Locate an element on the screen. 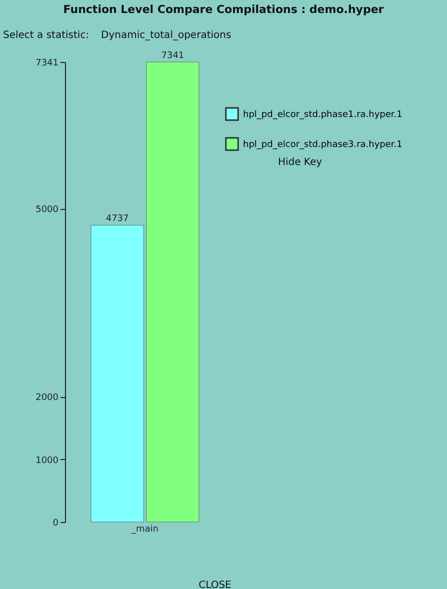 Image resolution: width=447 pixels, height=589 pixels. y-tick-label: 0 is located at coordinates (55, 523).